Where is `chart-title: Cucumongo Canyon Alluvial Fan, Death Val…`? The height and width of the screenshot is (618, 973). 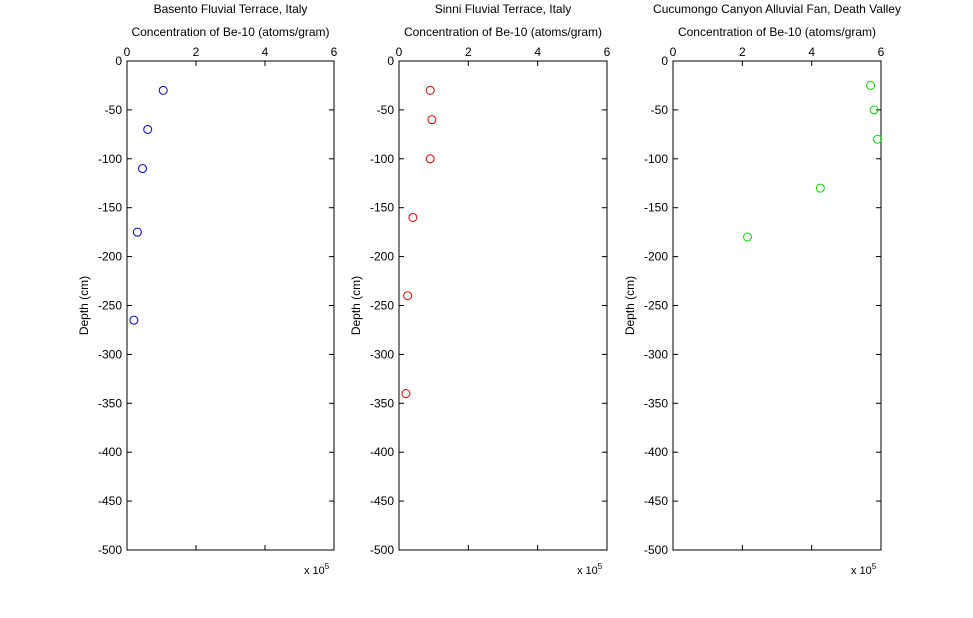 chart-title: Cucumongo Canyon Alluvial Fan, Death Val… is located at coordinates (777, 9).